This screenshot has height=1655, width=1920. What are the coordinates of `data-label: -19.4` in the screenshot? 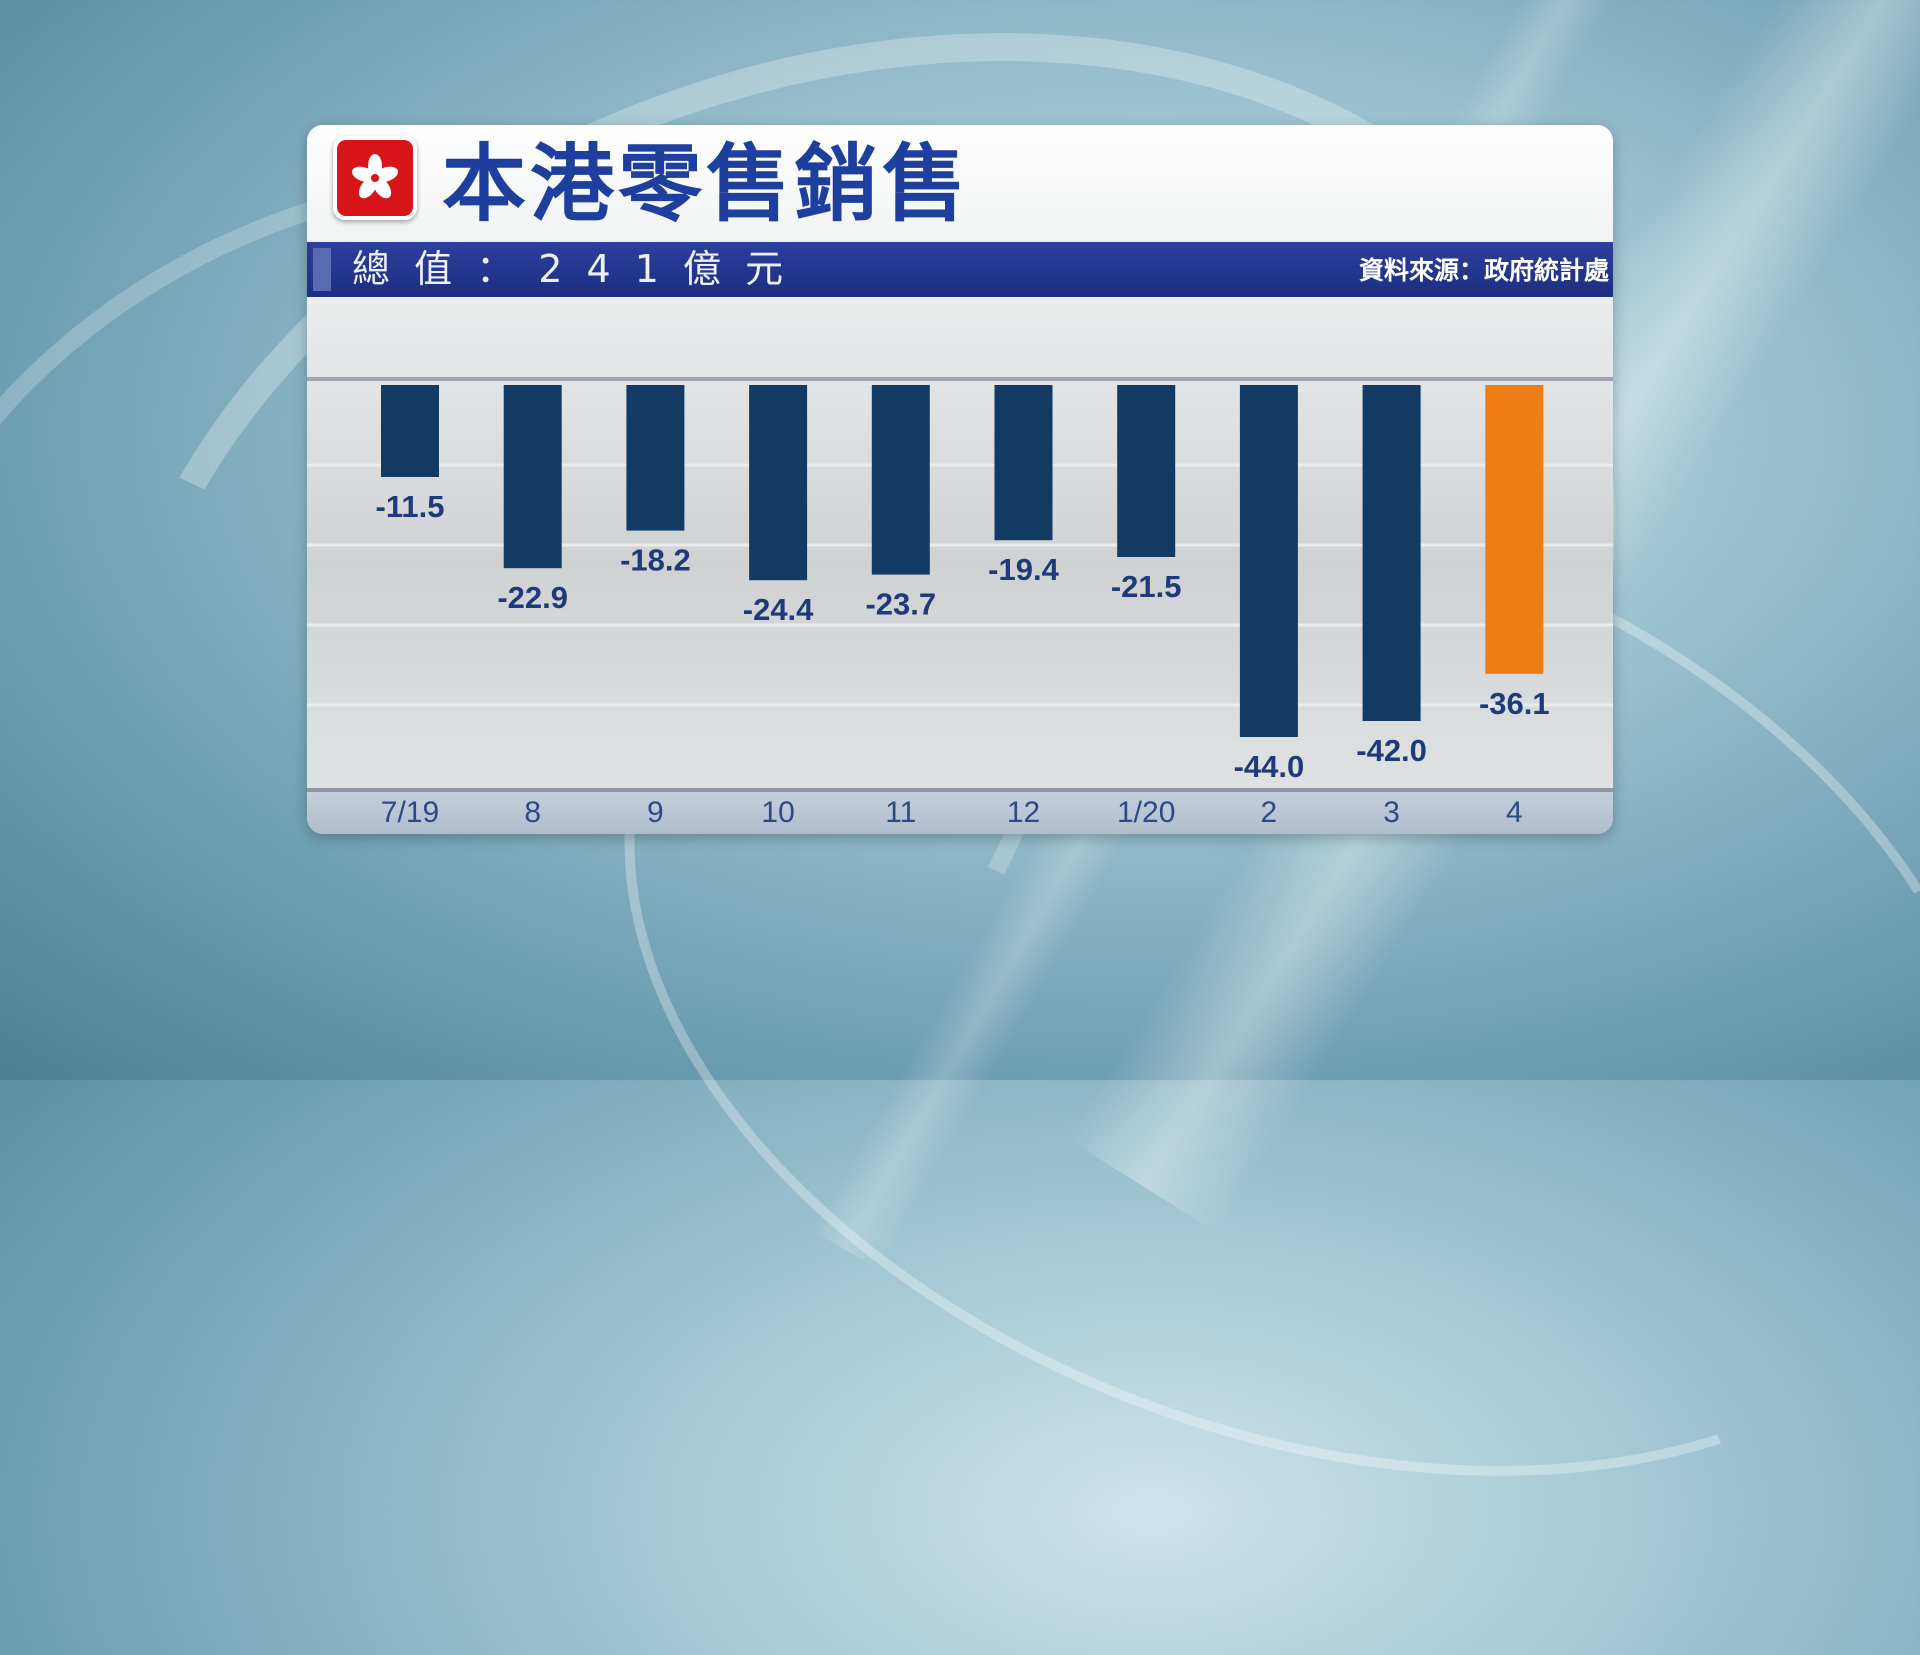 It's located at (1023, 569).